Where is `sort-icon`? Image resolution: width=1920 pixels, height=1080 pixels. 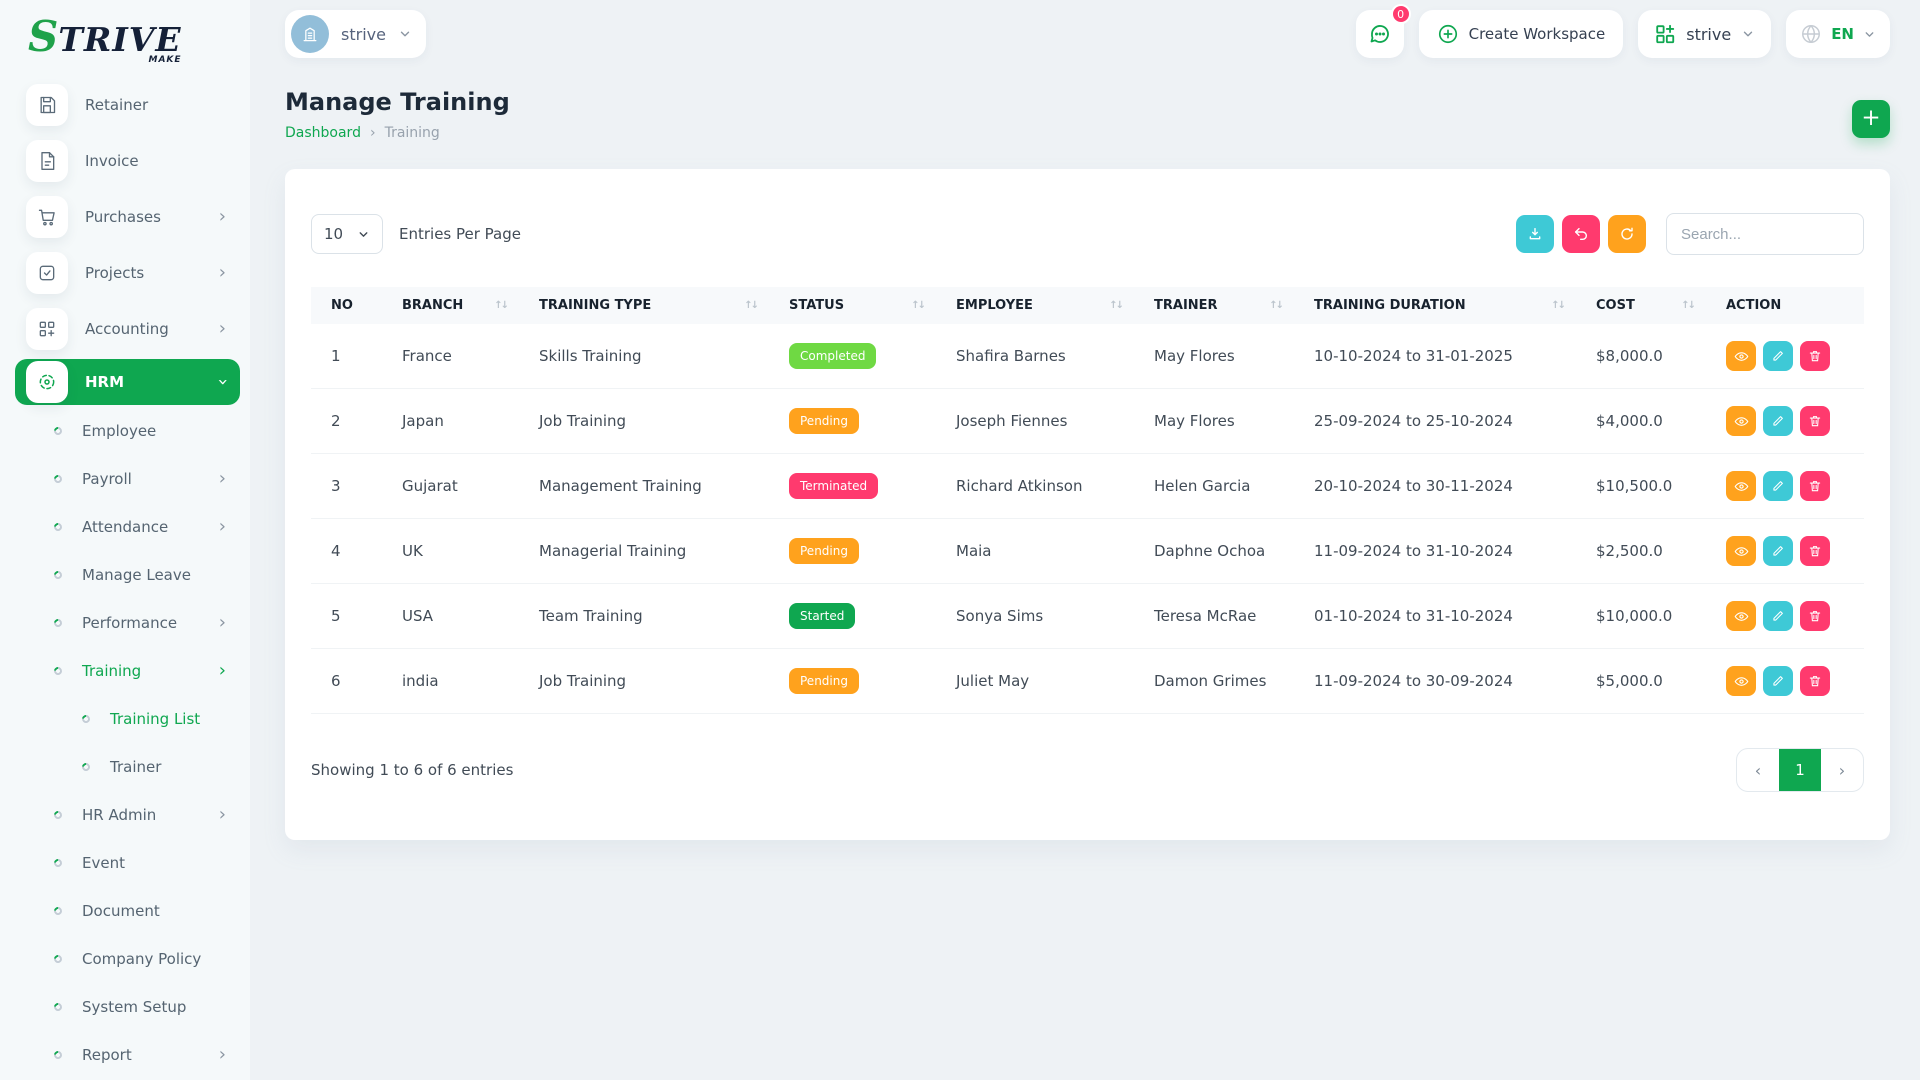 sort-icon is located at coordinates (917, 305).